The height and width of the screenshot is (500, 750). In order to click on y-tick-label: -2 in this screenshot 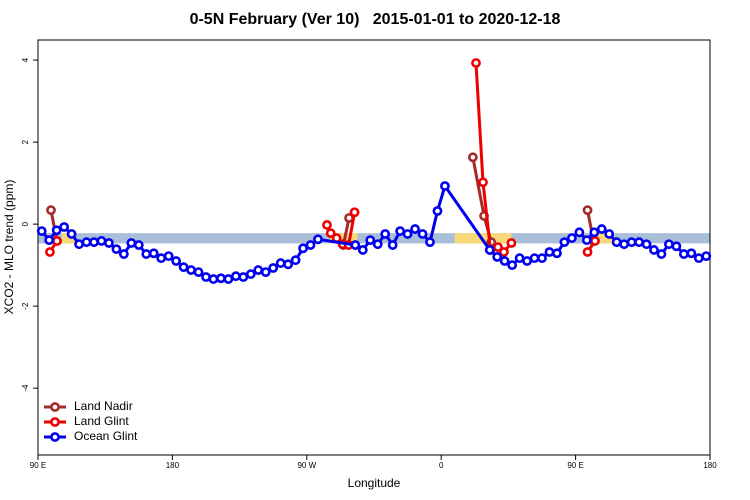, I will do `click(25, 306)`.